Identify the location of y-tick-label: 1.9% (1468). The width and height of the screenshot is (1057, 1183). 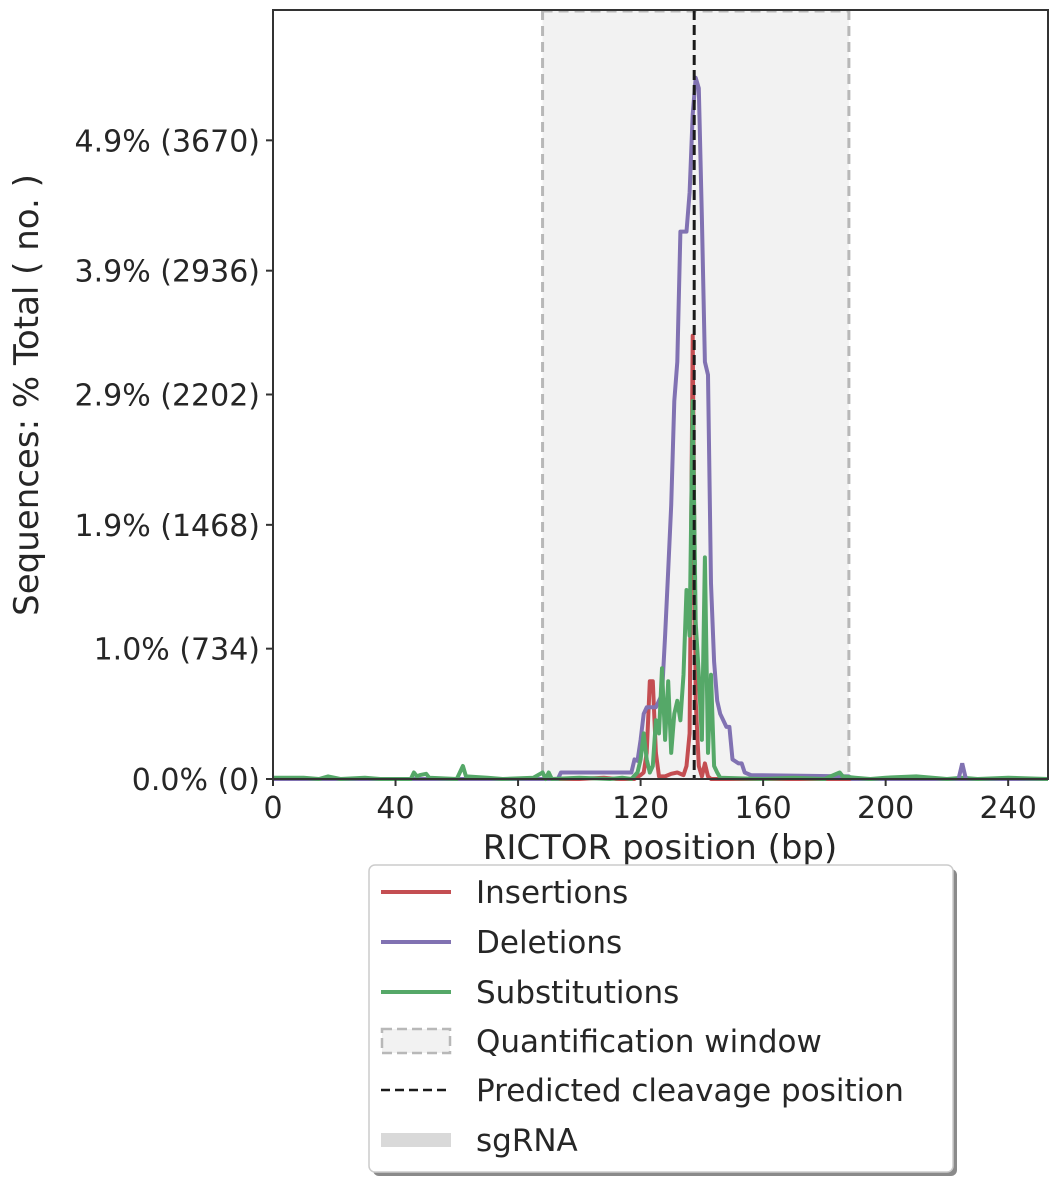
(167, 526).